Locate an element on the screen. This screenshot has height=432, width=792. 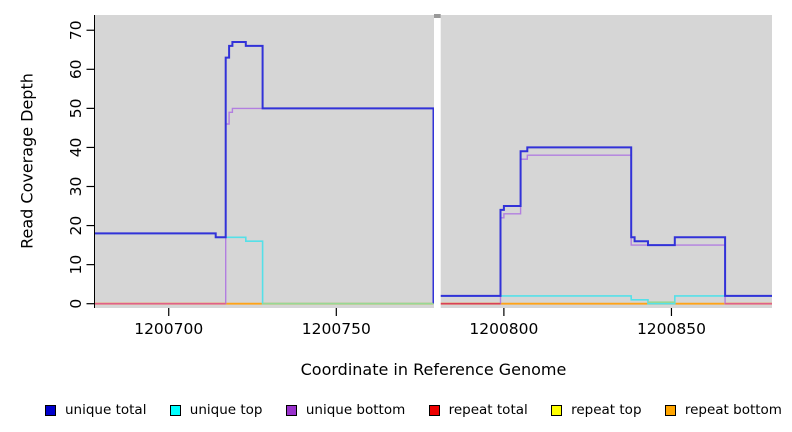
y-tick-label: 20 is located at coordinates (76, 226).